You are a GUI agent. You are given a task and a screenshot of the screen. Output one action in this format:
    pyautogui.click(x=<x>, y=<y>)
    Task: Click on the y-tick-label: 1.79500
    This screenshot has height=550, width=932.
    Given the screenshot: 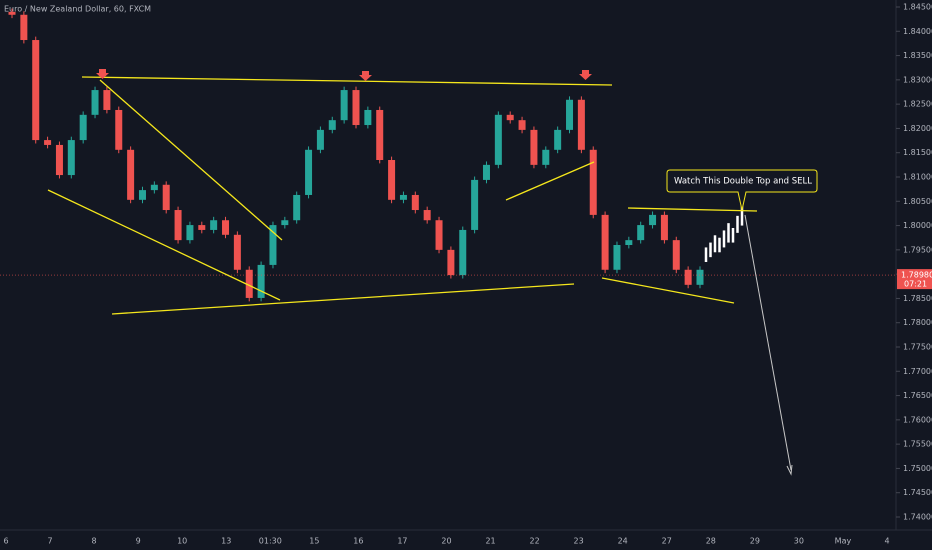 What is the action you would take?
    pyautogui.click(x=917, y=249)
    